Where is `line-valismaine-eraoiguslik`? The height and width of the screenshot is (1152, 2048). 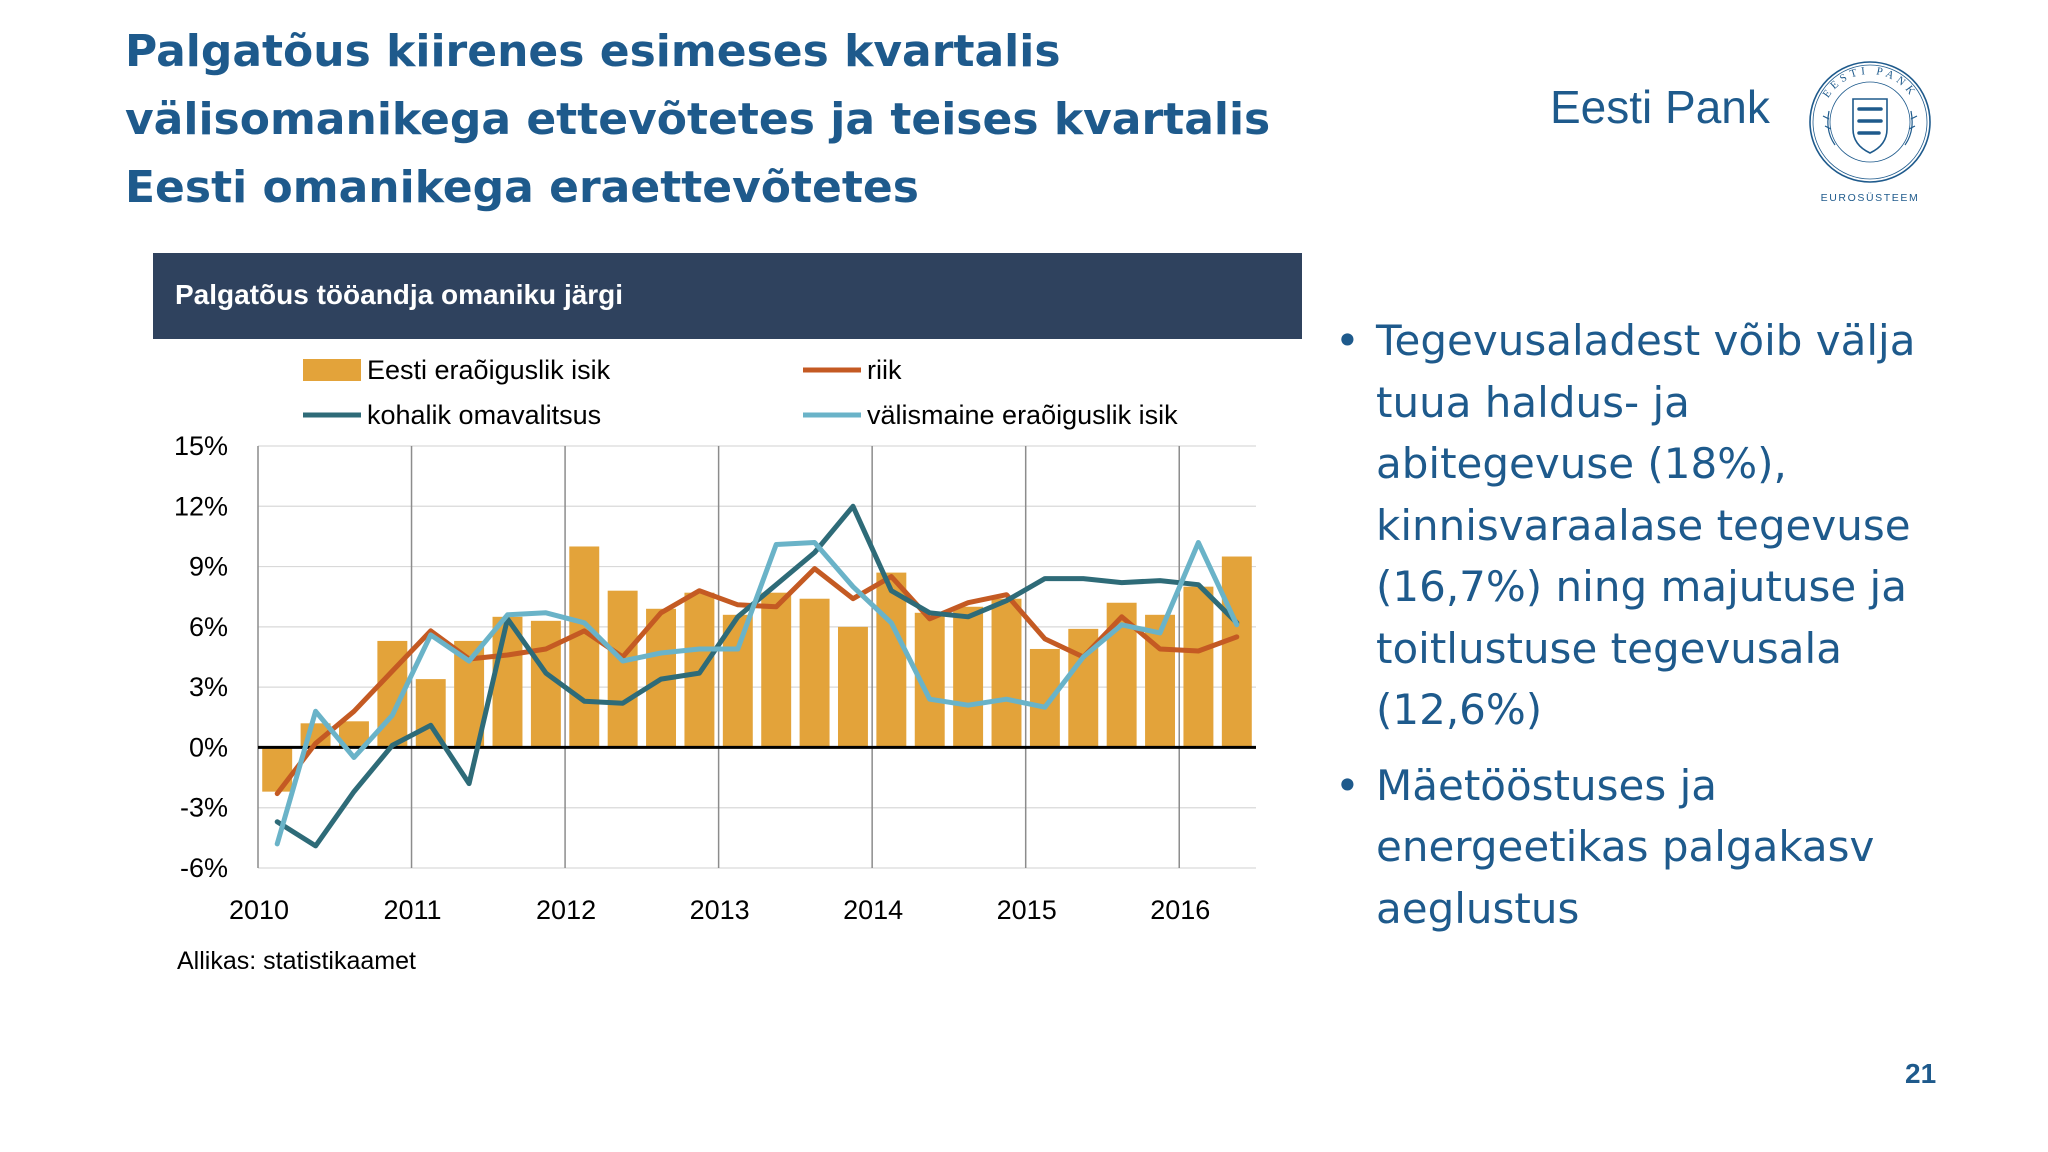
line-valismaine-eraoiguslik is located at coordinates (757, 693).